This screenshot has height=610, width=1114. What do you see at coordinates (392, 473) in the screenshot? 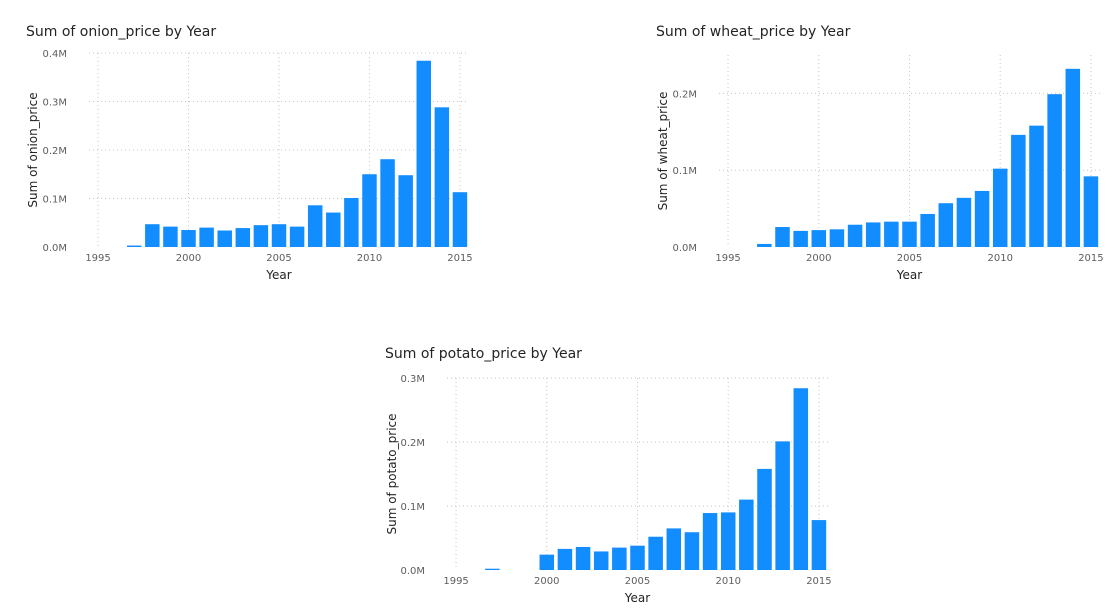
I see `y-axis-title: Sum of potato_price` at bounding box center [392, 473].